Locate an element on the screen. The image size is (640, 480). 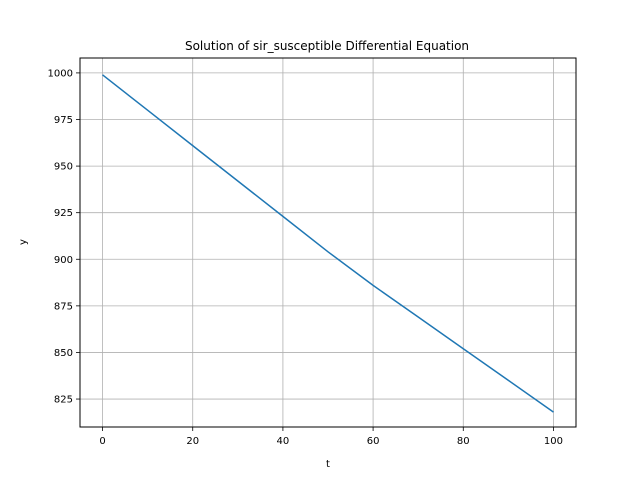
y-tick-label: 875 is located at coordinates (63, 306).